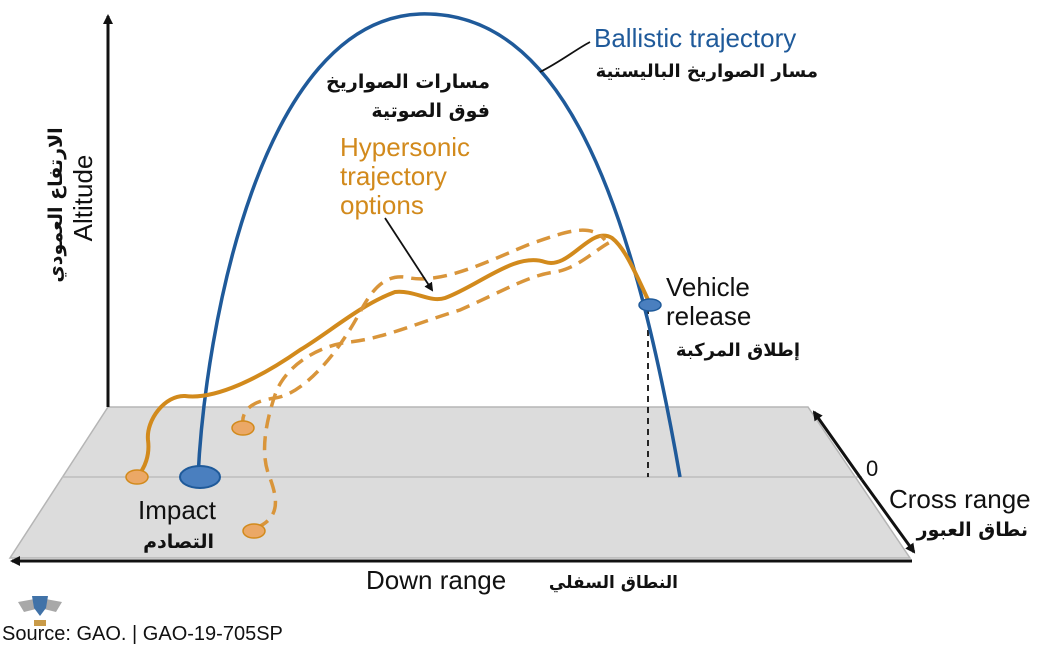  What do you see at coordinates (408, 82) in the screenshot?
I see `hypersonic-label-ar-line1: مسارات الصواريخ` at bounding box center [408, 82].